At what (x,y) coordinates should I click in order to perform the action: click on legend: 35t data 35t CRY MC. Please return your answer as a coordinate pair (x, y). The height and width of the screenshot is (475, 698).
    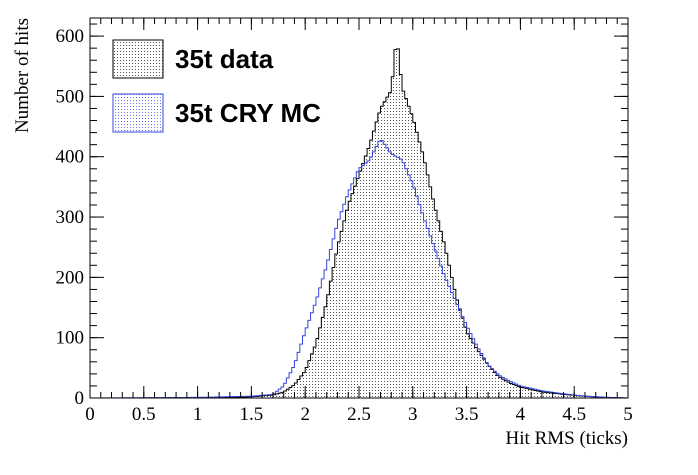
    Looking at the image, I should click on (216, 86).